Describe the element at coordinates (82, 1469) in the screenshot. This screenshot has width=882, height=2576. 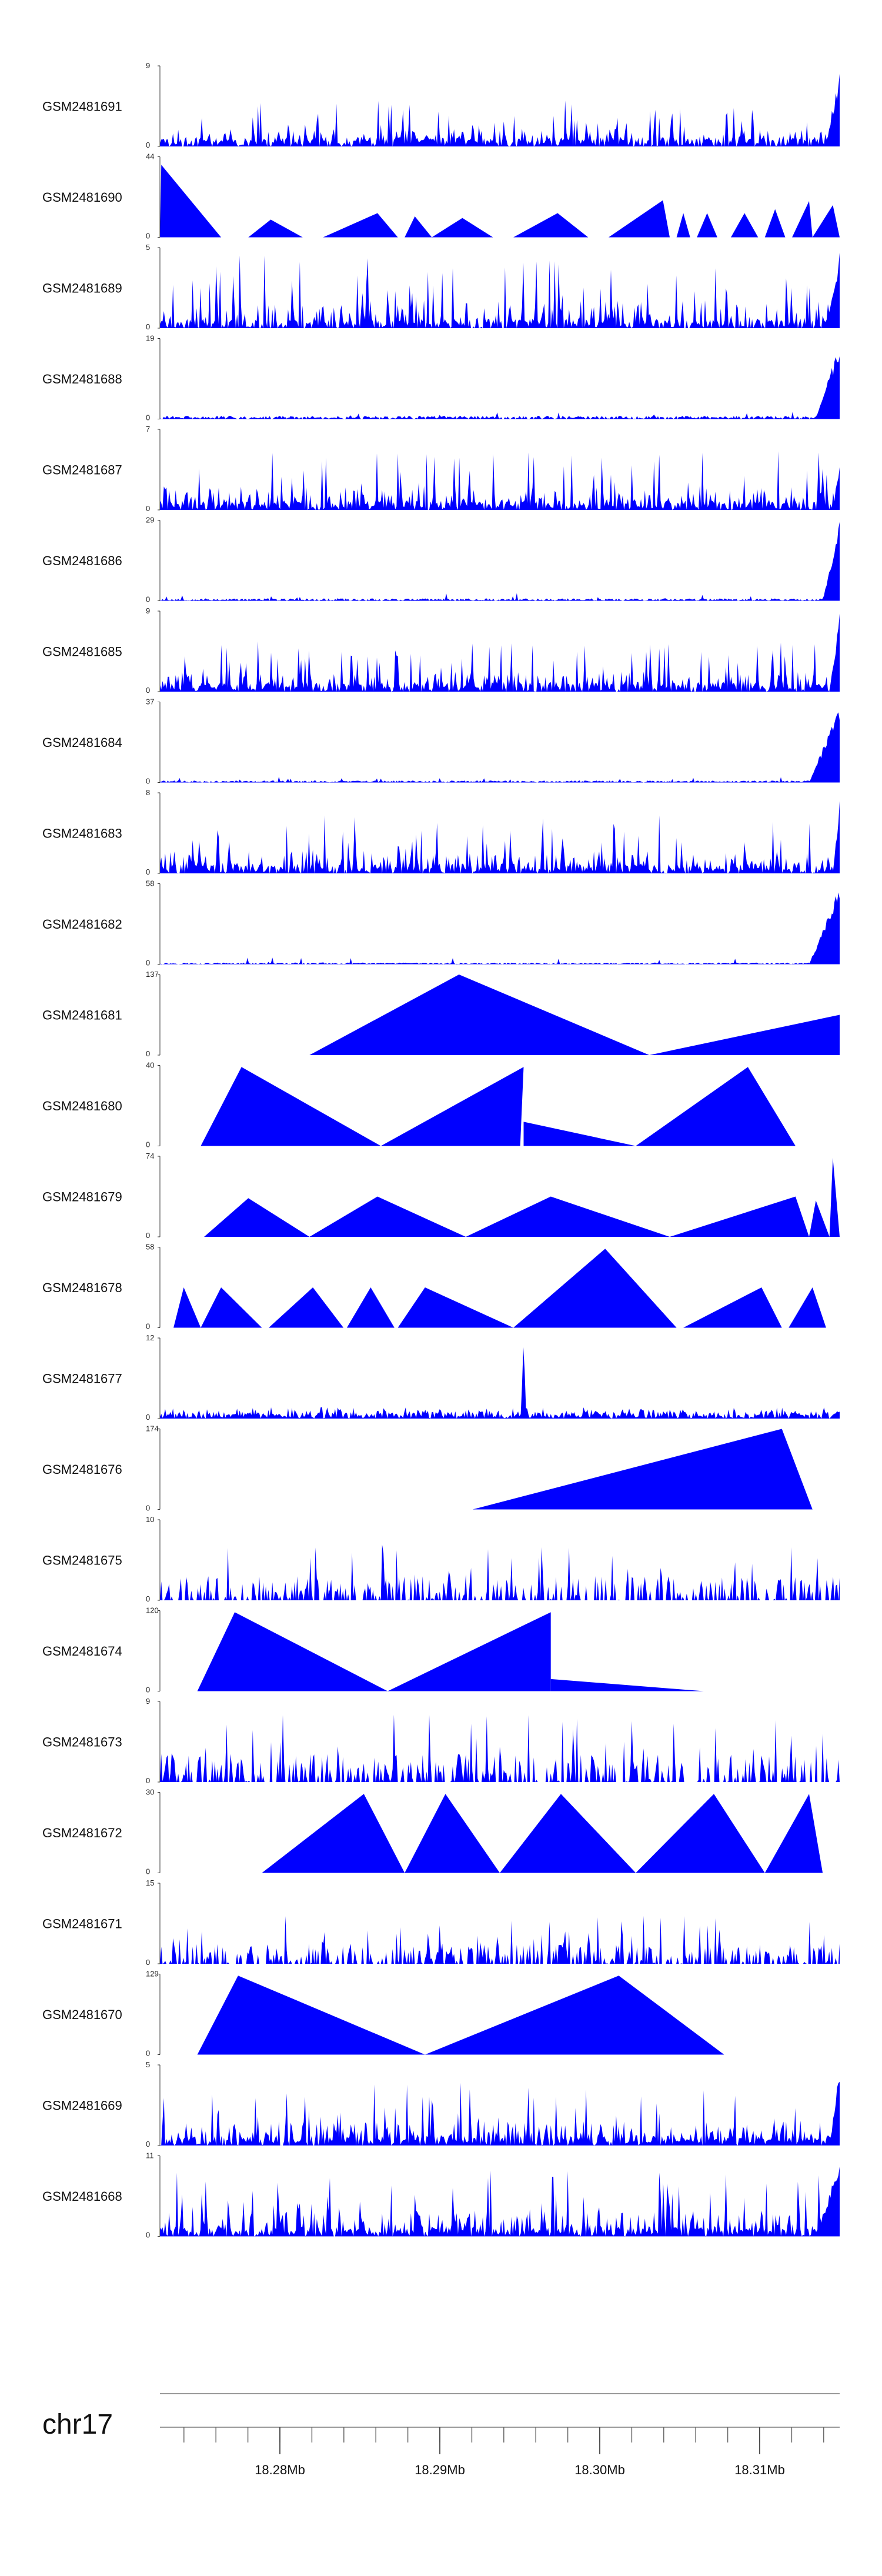
I see `track-label: GSM2481676` at that location.